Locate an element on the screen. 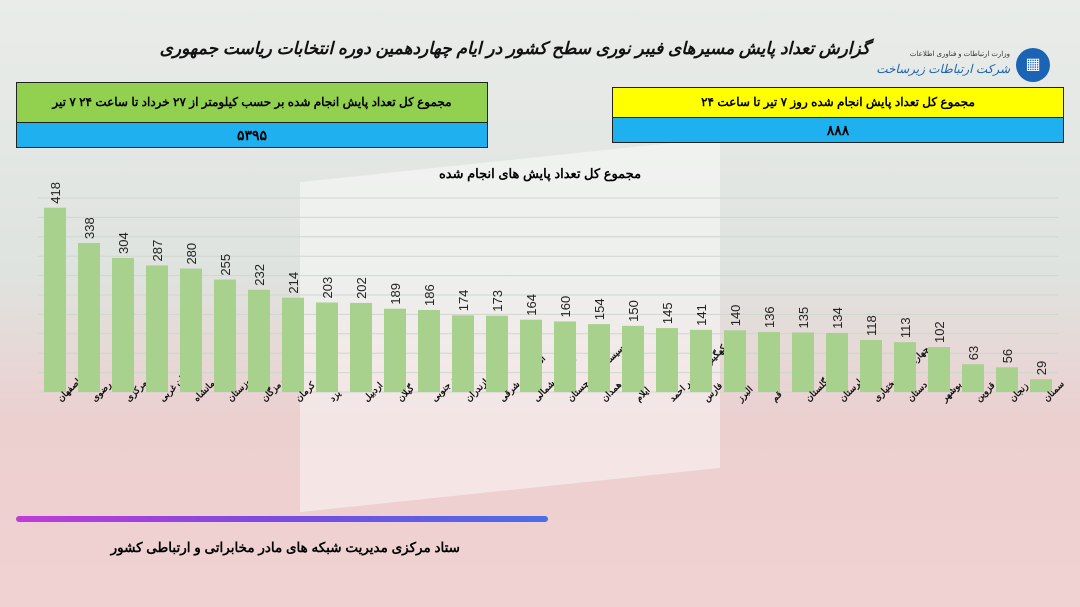 This screenshot has height=607, width=1080. bar-value-label: 287 is located at coordinates (157, 251).